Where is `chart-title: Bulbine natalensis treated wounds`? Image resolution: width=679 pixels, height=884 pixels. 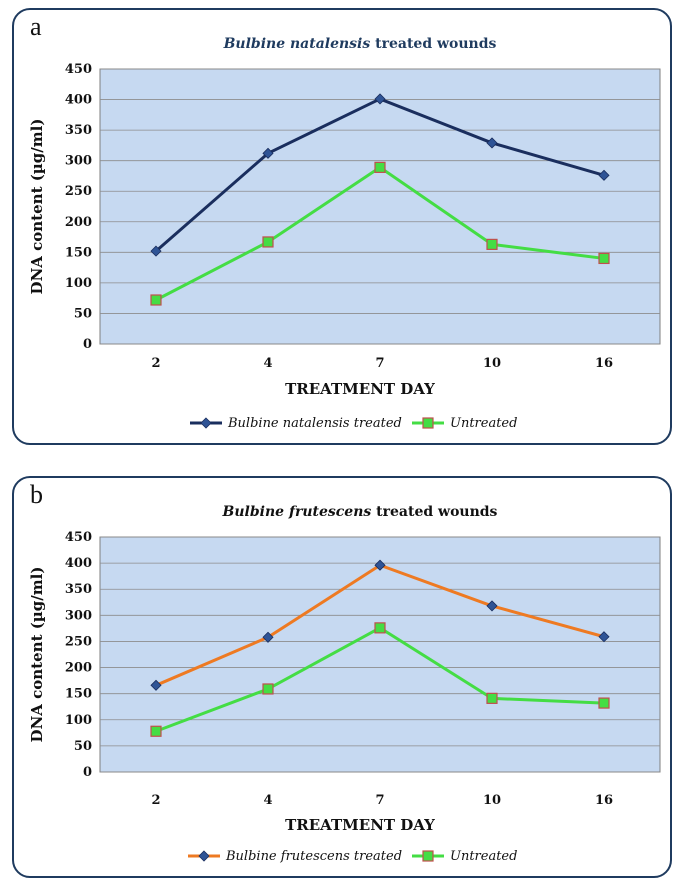
chart-title: Bulbine natalensis treated wounds is located at coordinates (360, 44).